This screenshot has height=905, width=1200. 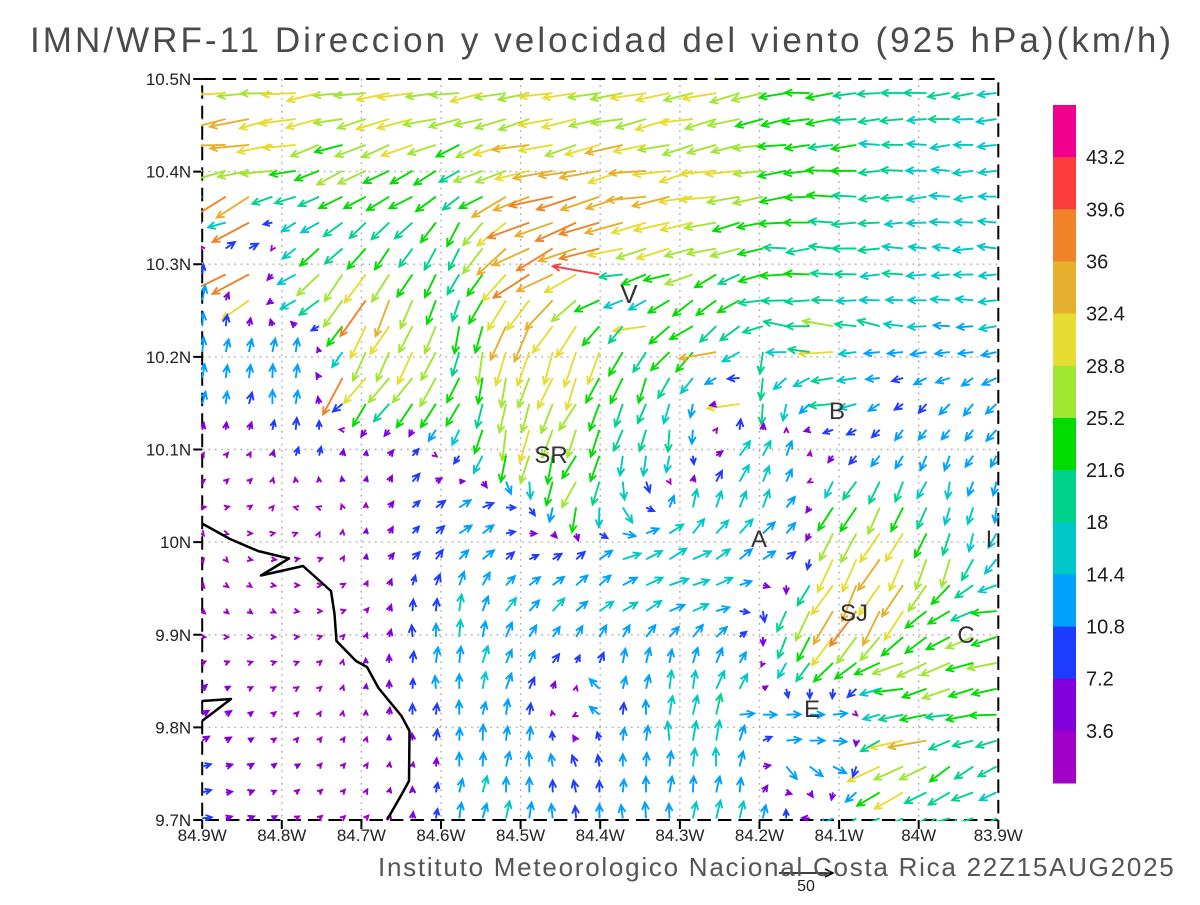 What do you see at coordinates (202, 835) in the screenshot?
I see `svg-text: 84.9W` at bounding box center [202, 835].